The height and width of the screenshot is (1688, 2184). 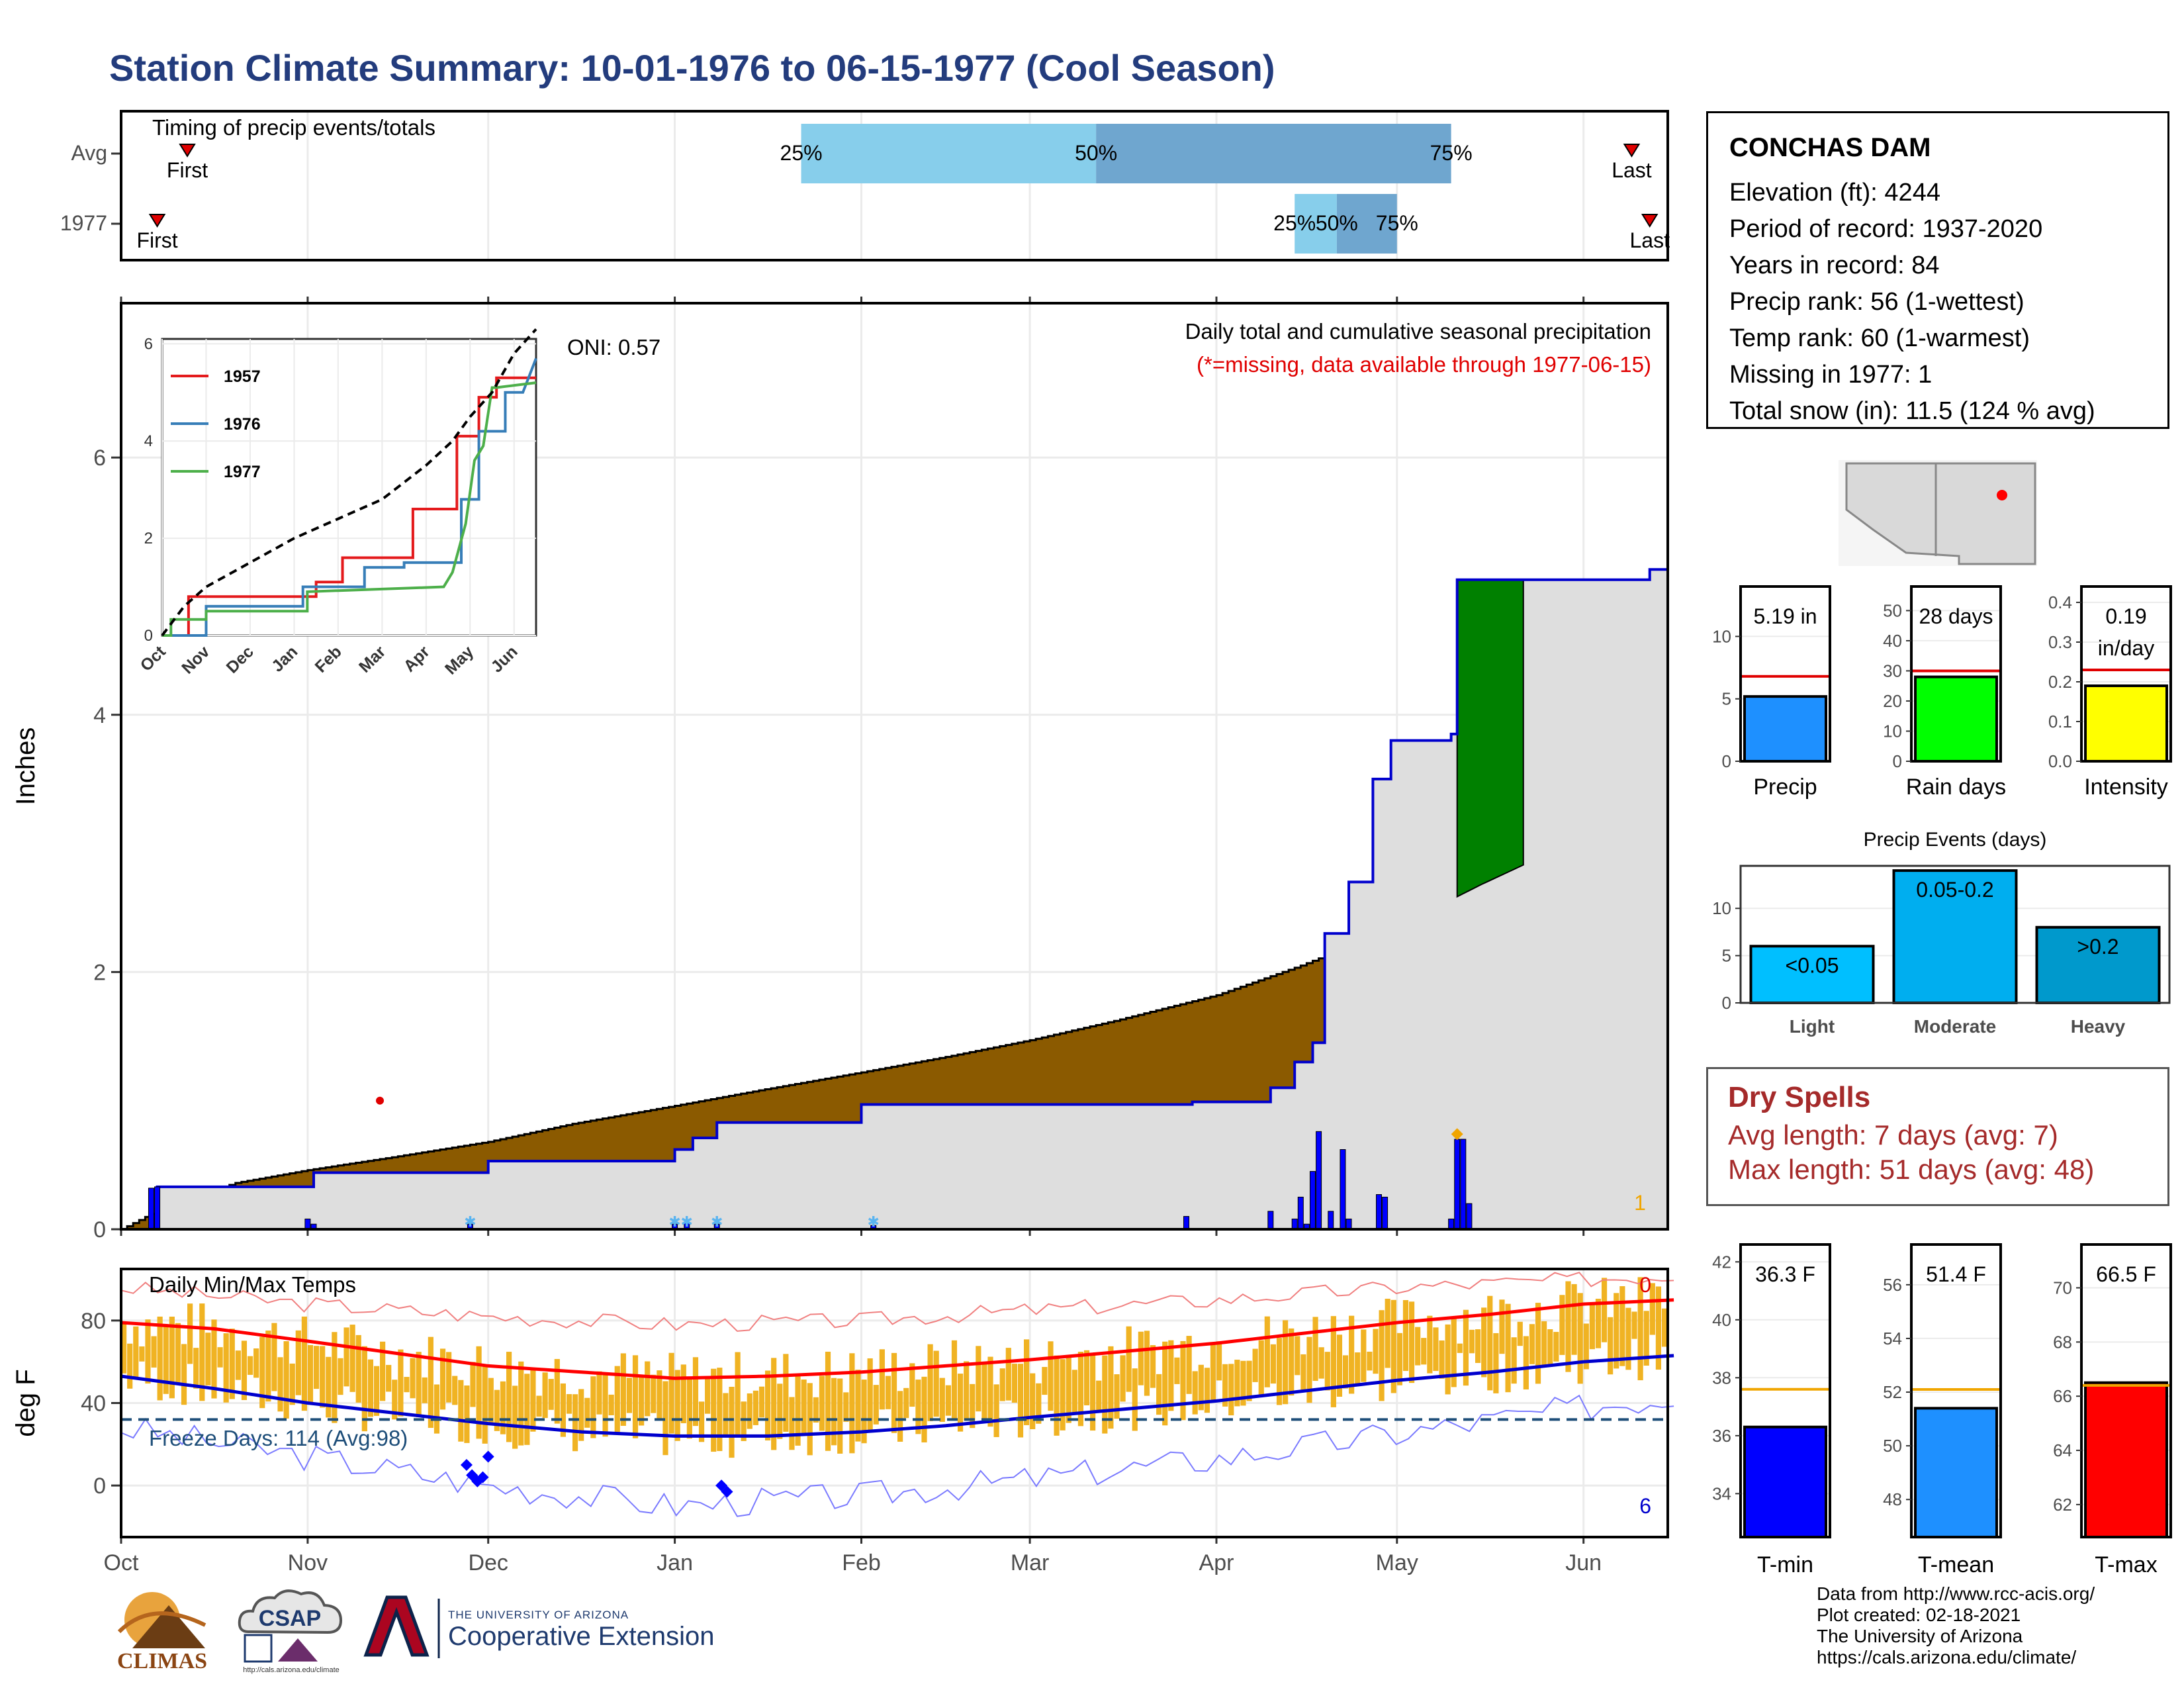 What do you see at coordinates (148, 636) in the screenshot?
I see `inset-ytick-label: 0` at bounding box center [148, 636].